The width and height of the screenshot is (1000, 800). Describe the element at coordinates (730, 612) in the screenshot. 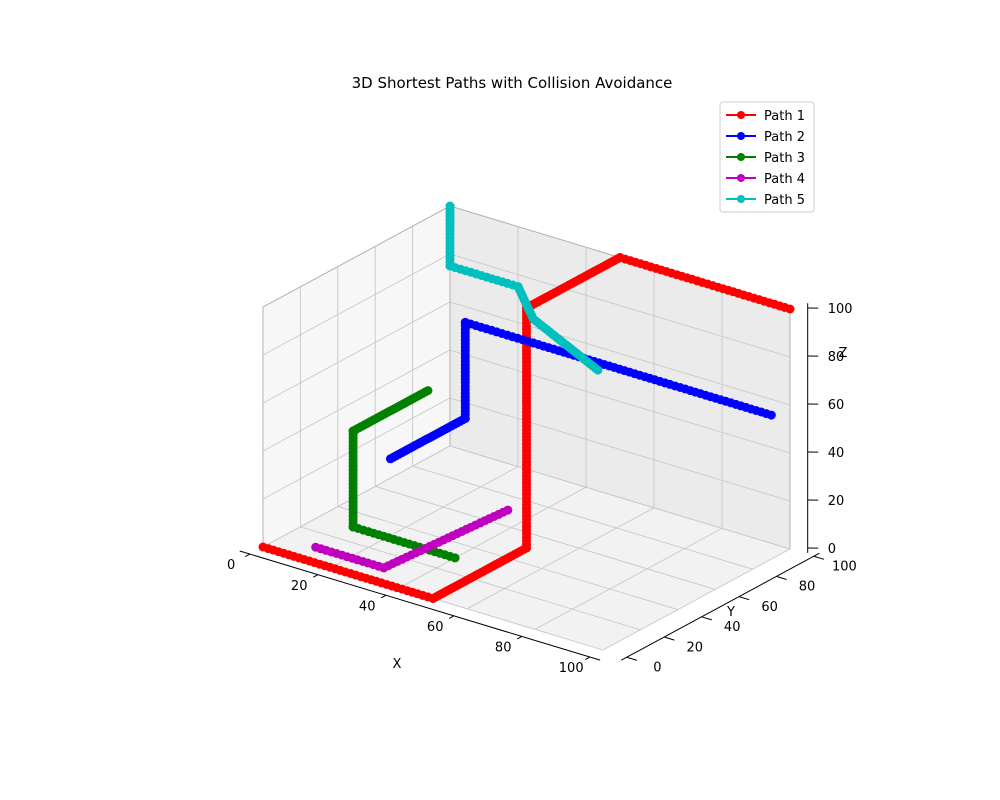

I see `y-axis-label: Y` at that location.